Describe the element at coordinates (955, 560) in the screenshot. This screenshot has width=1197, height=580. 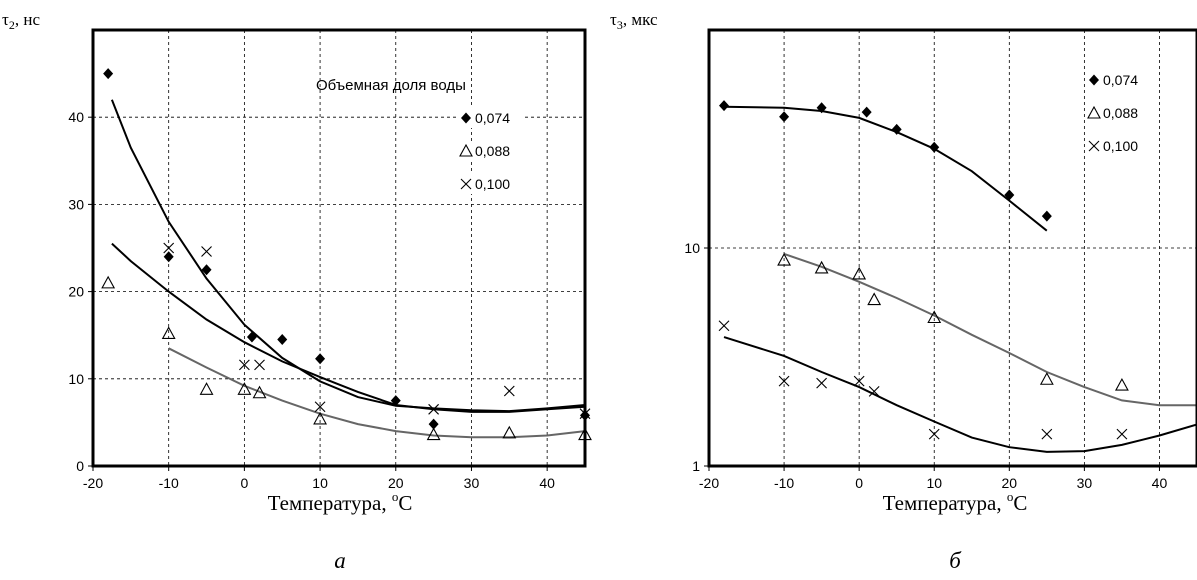
I see `panel-label: б` at that location.